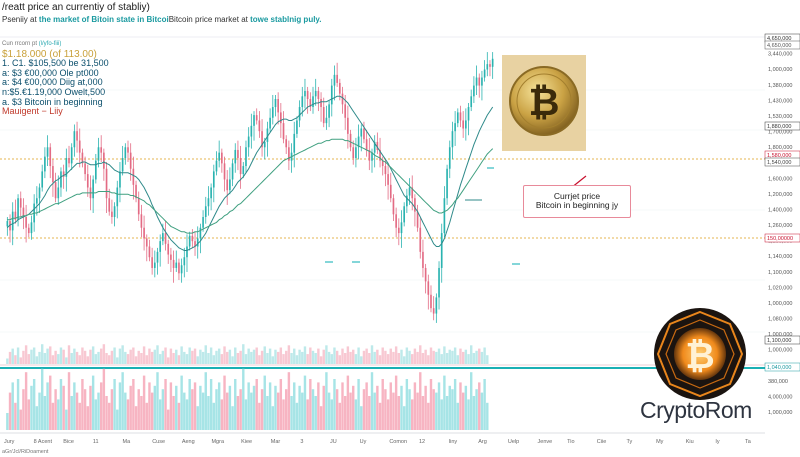 This screenshot has width=800, height=457. What do you see at coordinates (50, 44) in the screenshot?
I see `stats-caption-tag: (l/yfo-fiii)` at bounding box center [50, 44].